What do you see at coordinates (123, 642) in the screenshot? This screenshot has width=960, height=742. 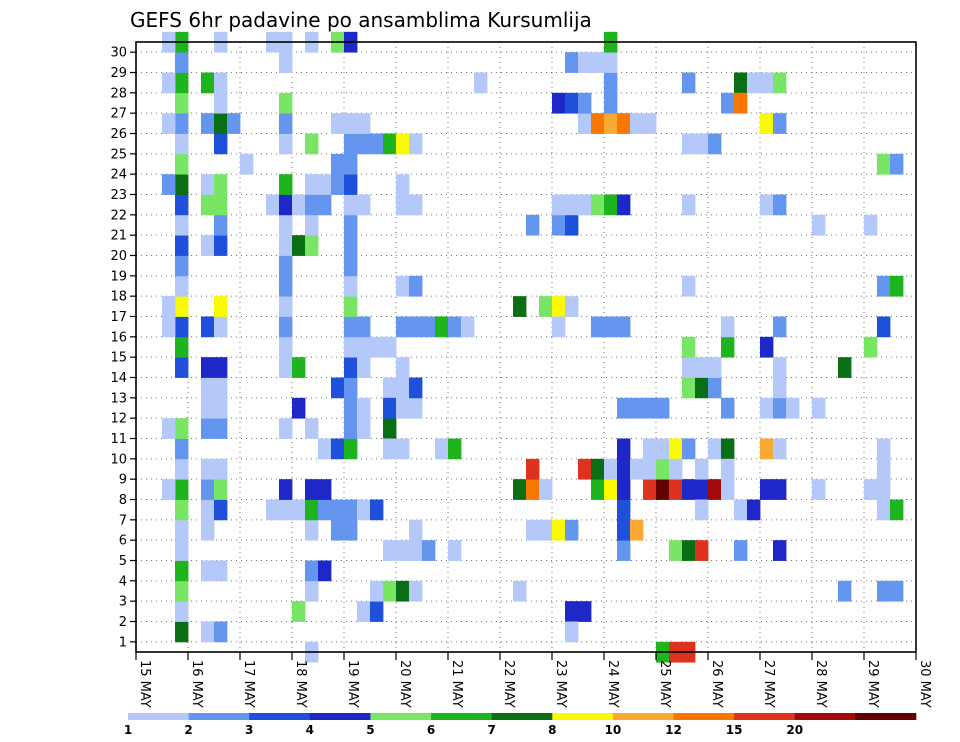 I see `y-tick-label: 1` at bounding box center [123, 642].